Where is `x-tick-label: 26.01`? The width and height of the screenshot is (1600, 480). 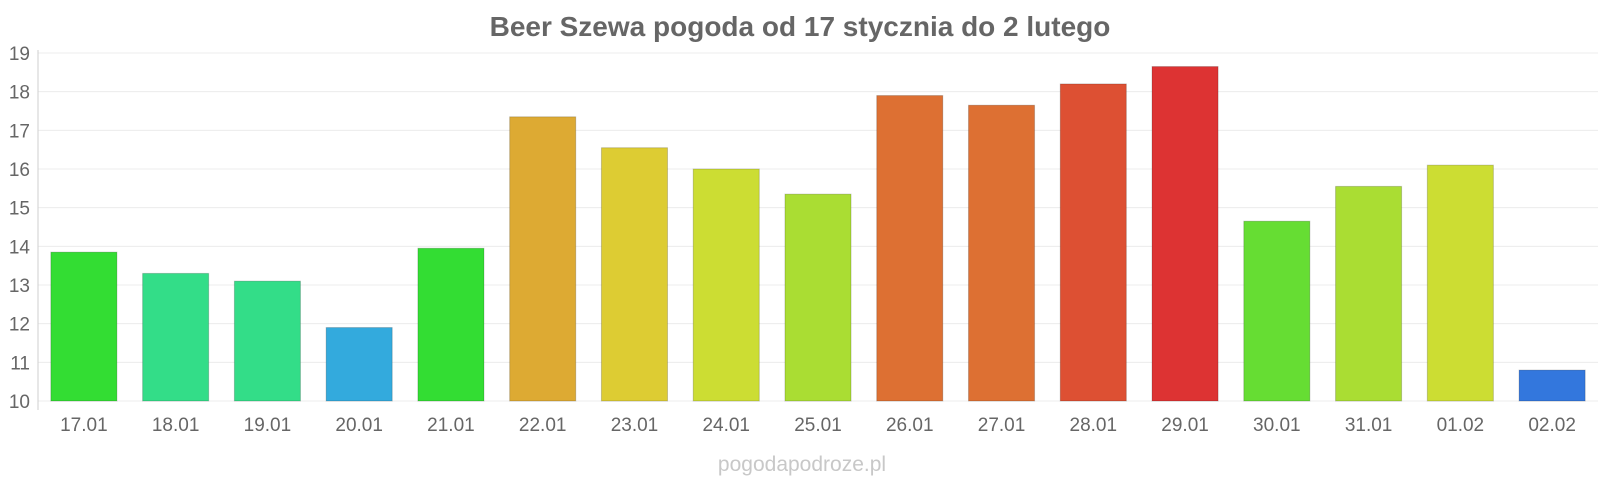
x-tick-label: 26.01 is located at coordinates (910, 425).